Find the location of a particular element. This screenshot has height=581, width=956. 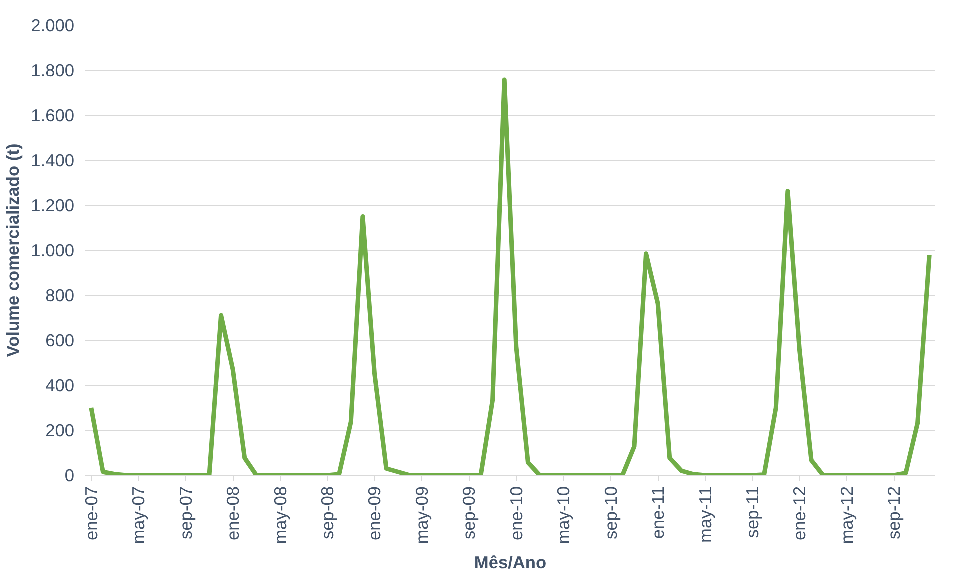

x-tick-label: sep-07 is located at coordinates (186, 513).